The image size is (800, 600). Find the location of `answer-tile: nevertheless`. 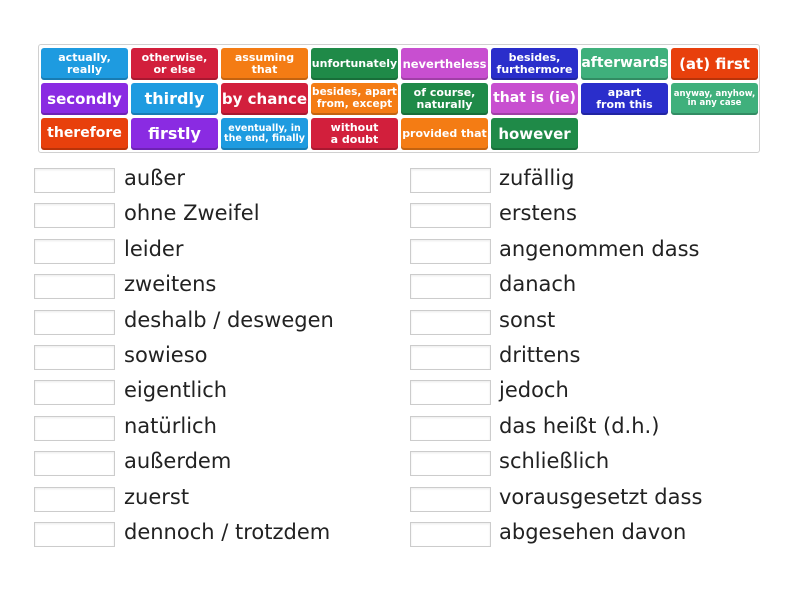

answer-tile: nevertheless is located at coordinates (444, 64).